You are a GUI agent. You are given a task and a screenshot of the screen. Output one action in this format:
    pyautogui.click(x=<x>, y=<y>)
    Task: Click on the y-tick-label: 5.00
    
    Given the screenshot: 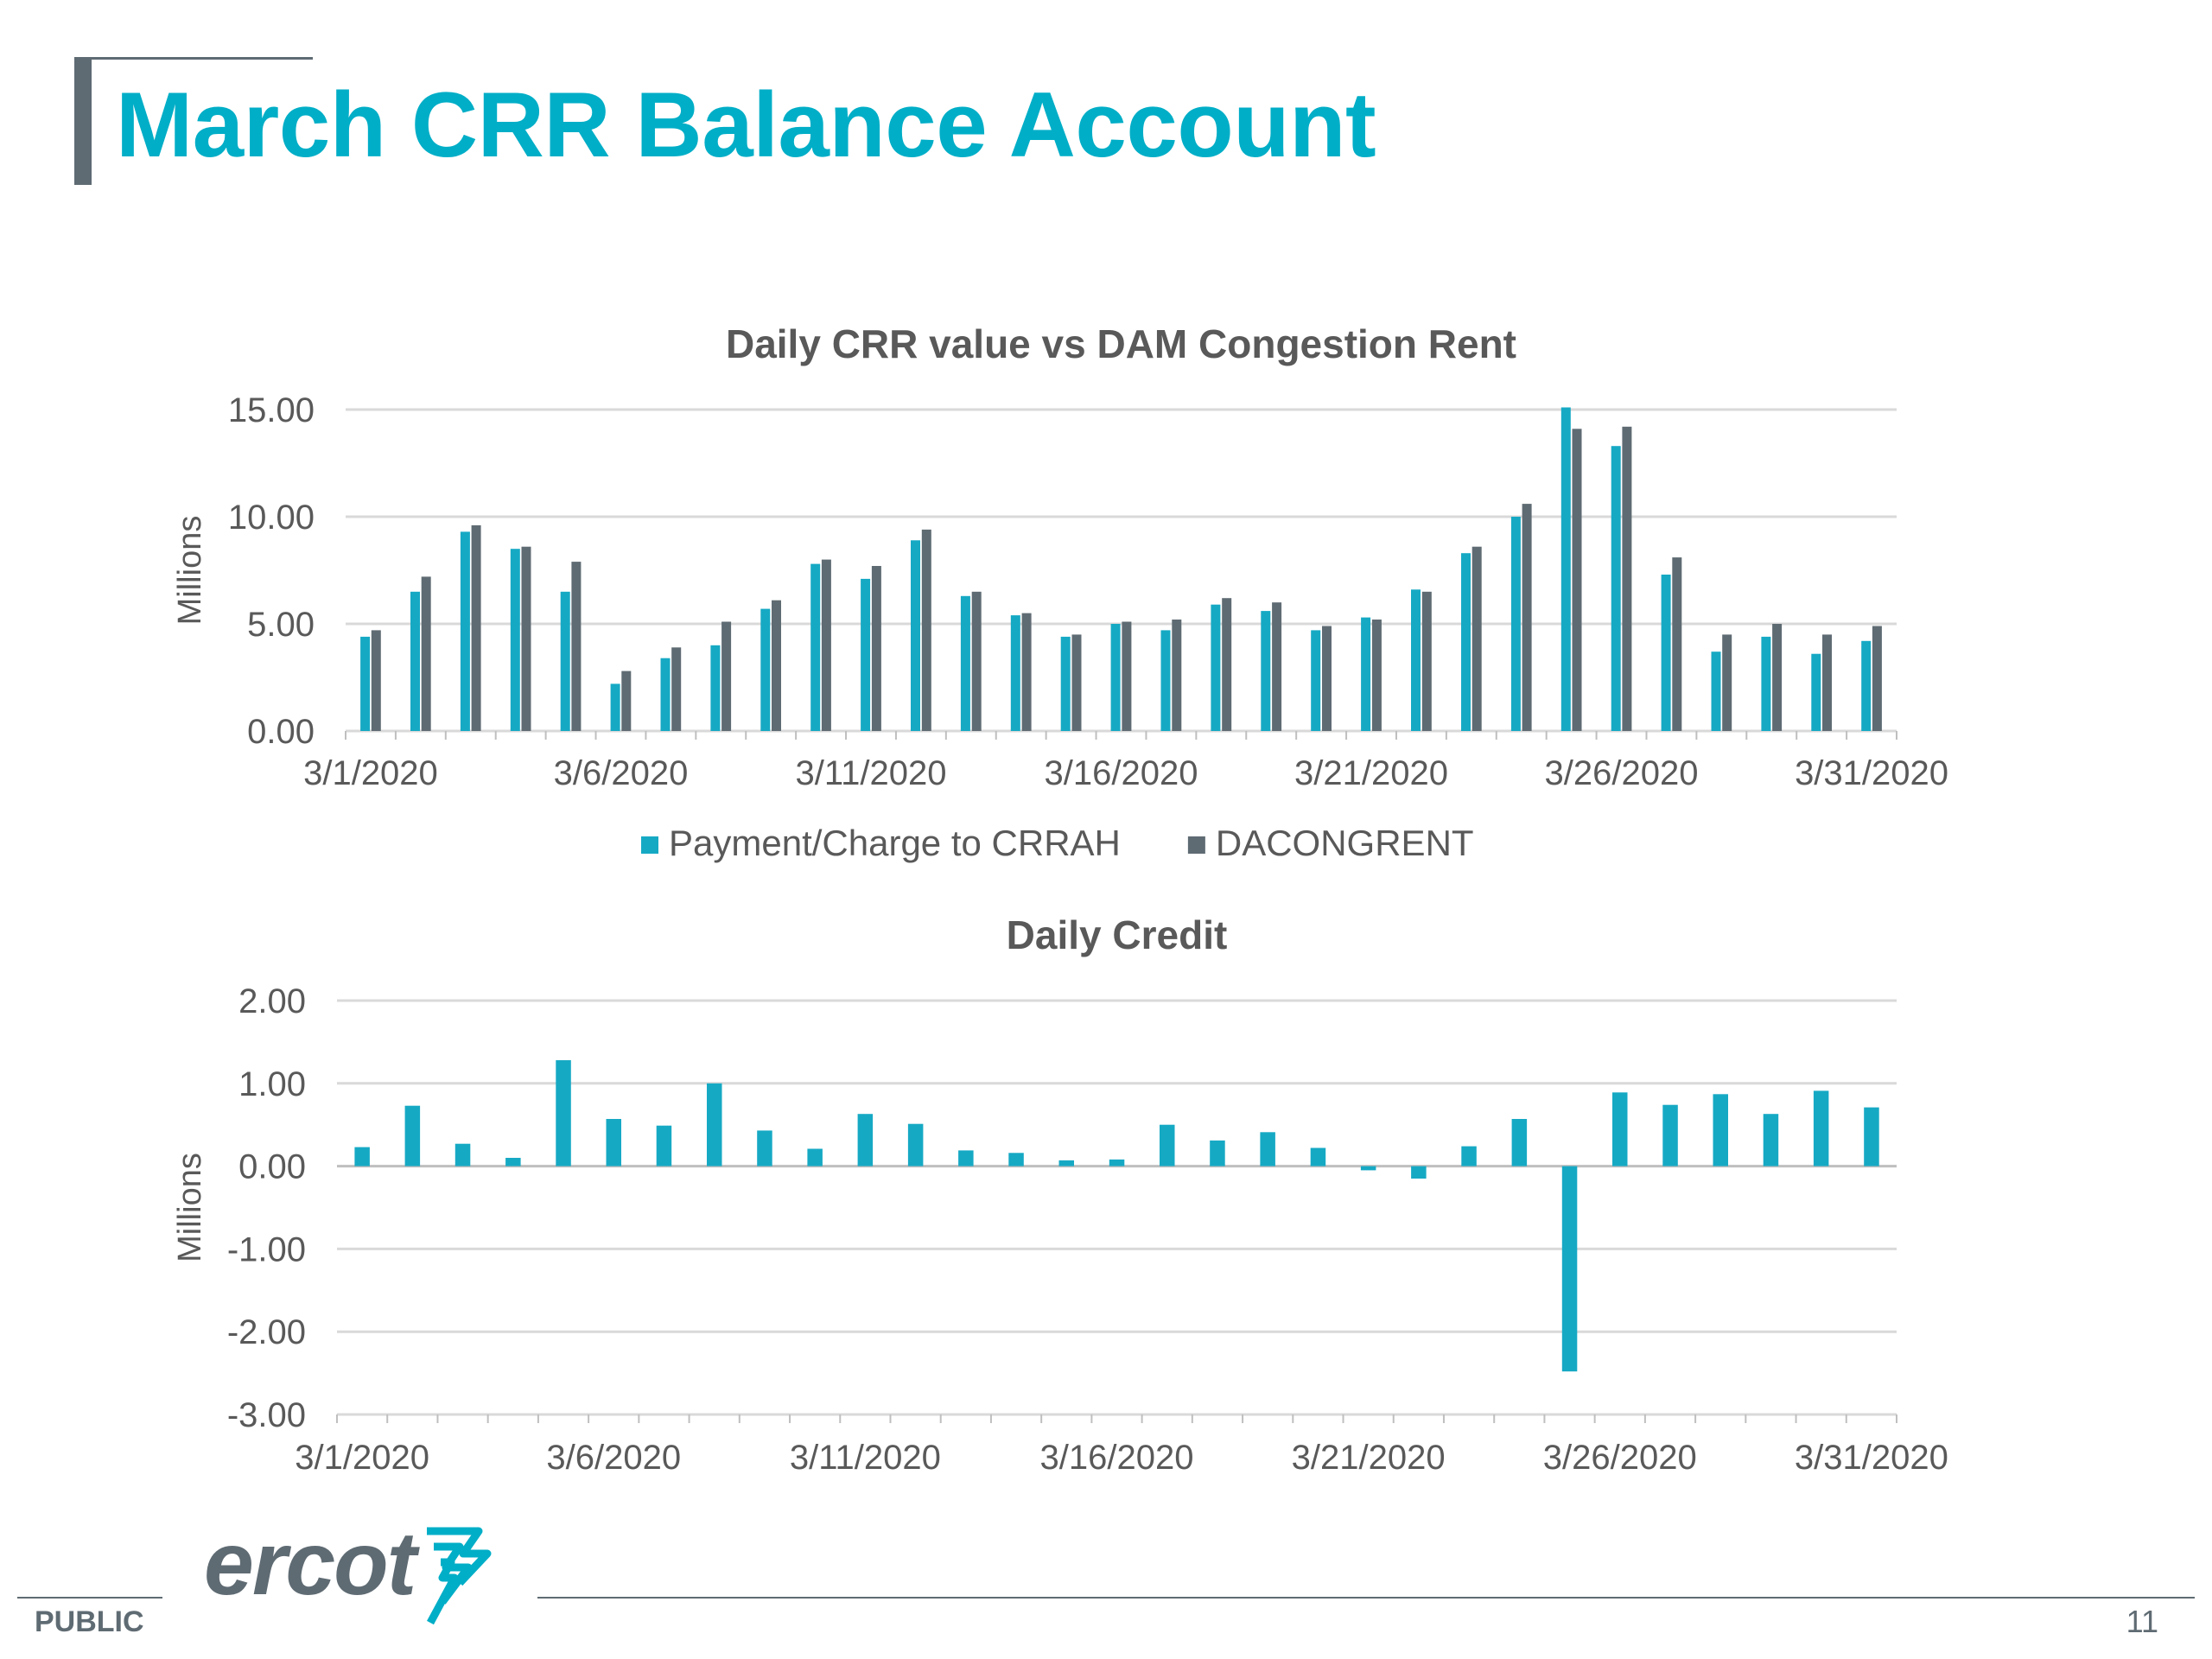 What is the action you would take?
    pyautogui.click(x=281, y=625)
    